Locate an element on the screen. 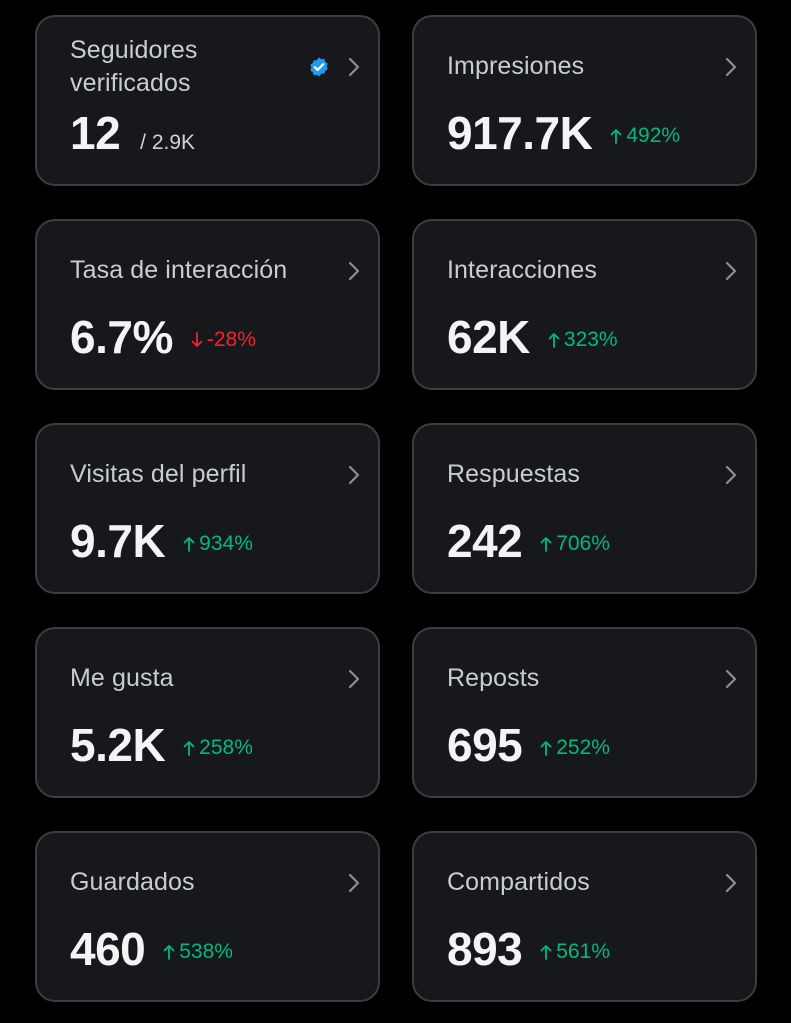 This screenshot has height=1023, width=791. metric-delta-value: 538% is located at coordinates (206, 951).